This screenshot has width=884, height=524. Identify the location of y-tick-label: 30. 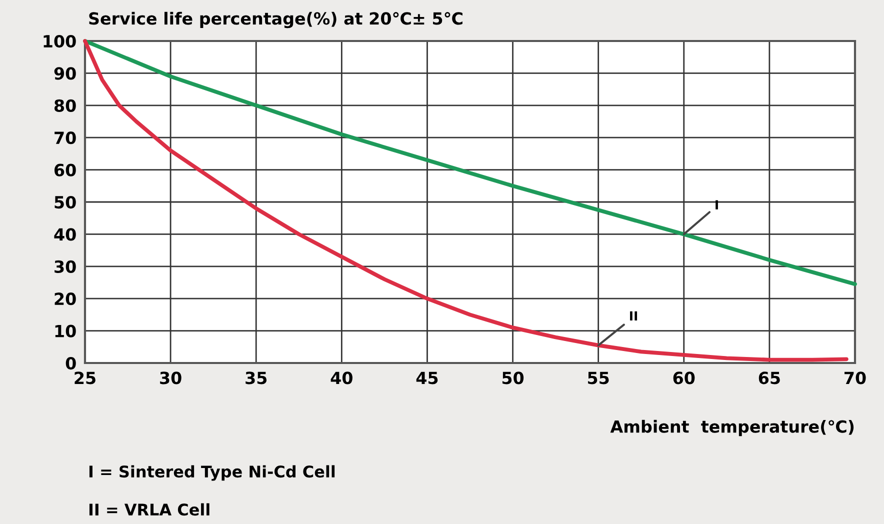
(65, 266).